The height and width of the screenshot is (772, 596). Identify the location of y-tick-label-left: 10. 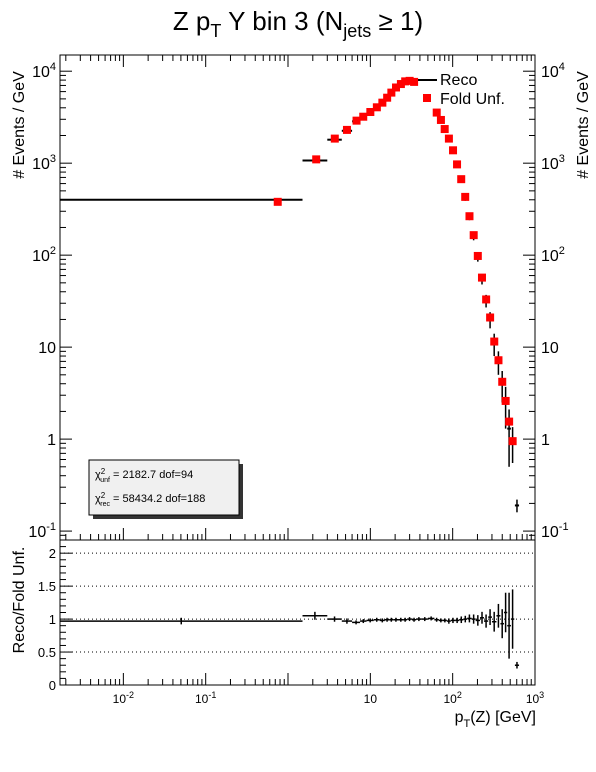
(47, 348).